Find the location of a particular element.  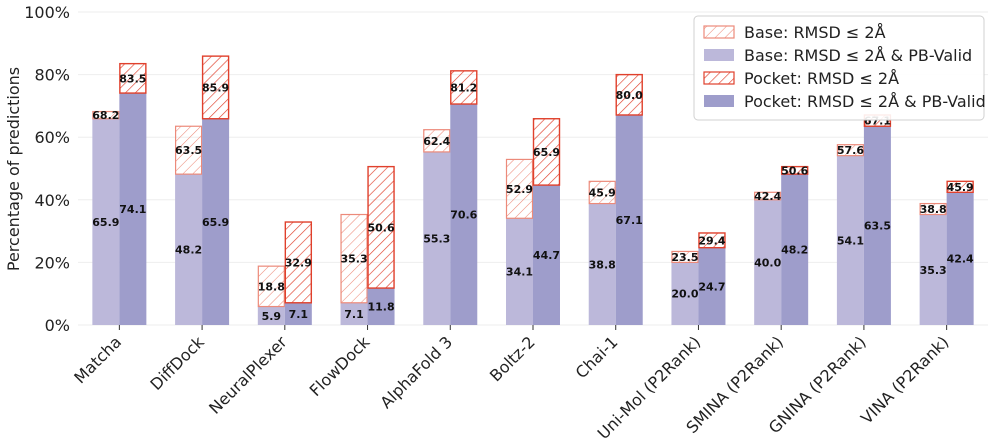

x-tick-label: AlphaFold 3 is located at coordinates (416, 372).